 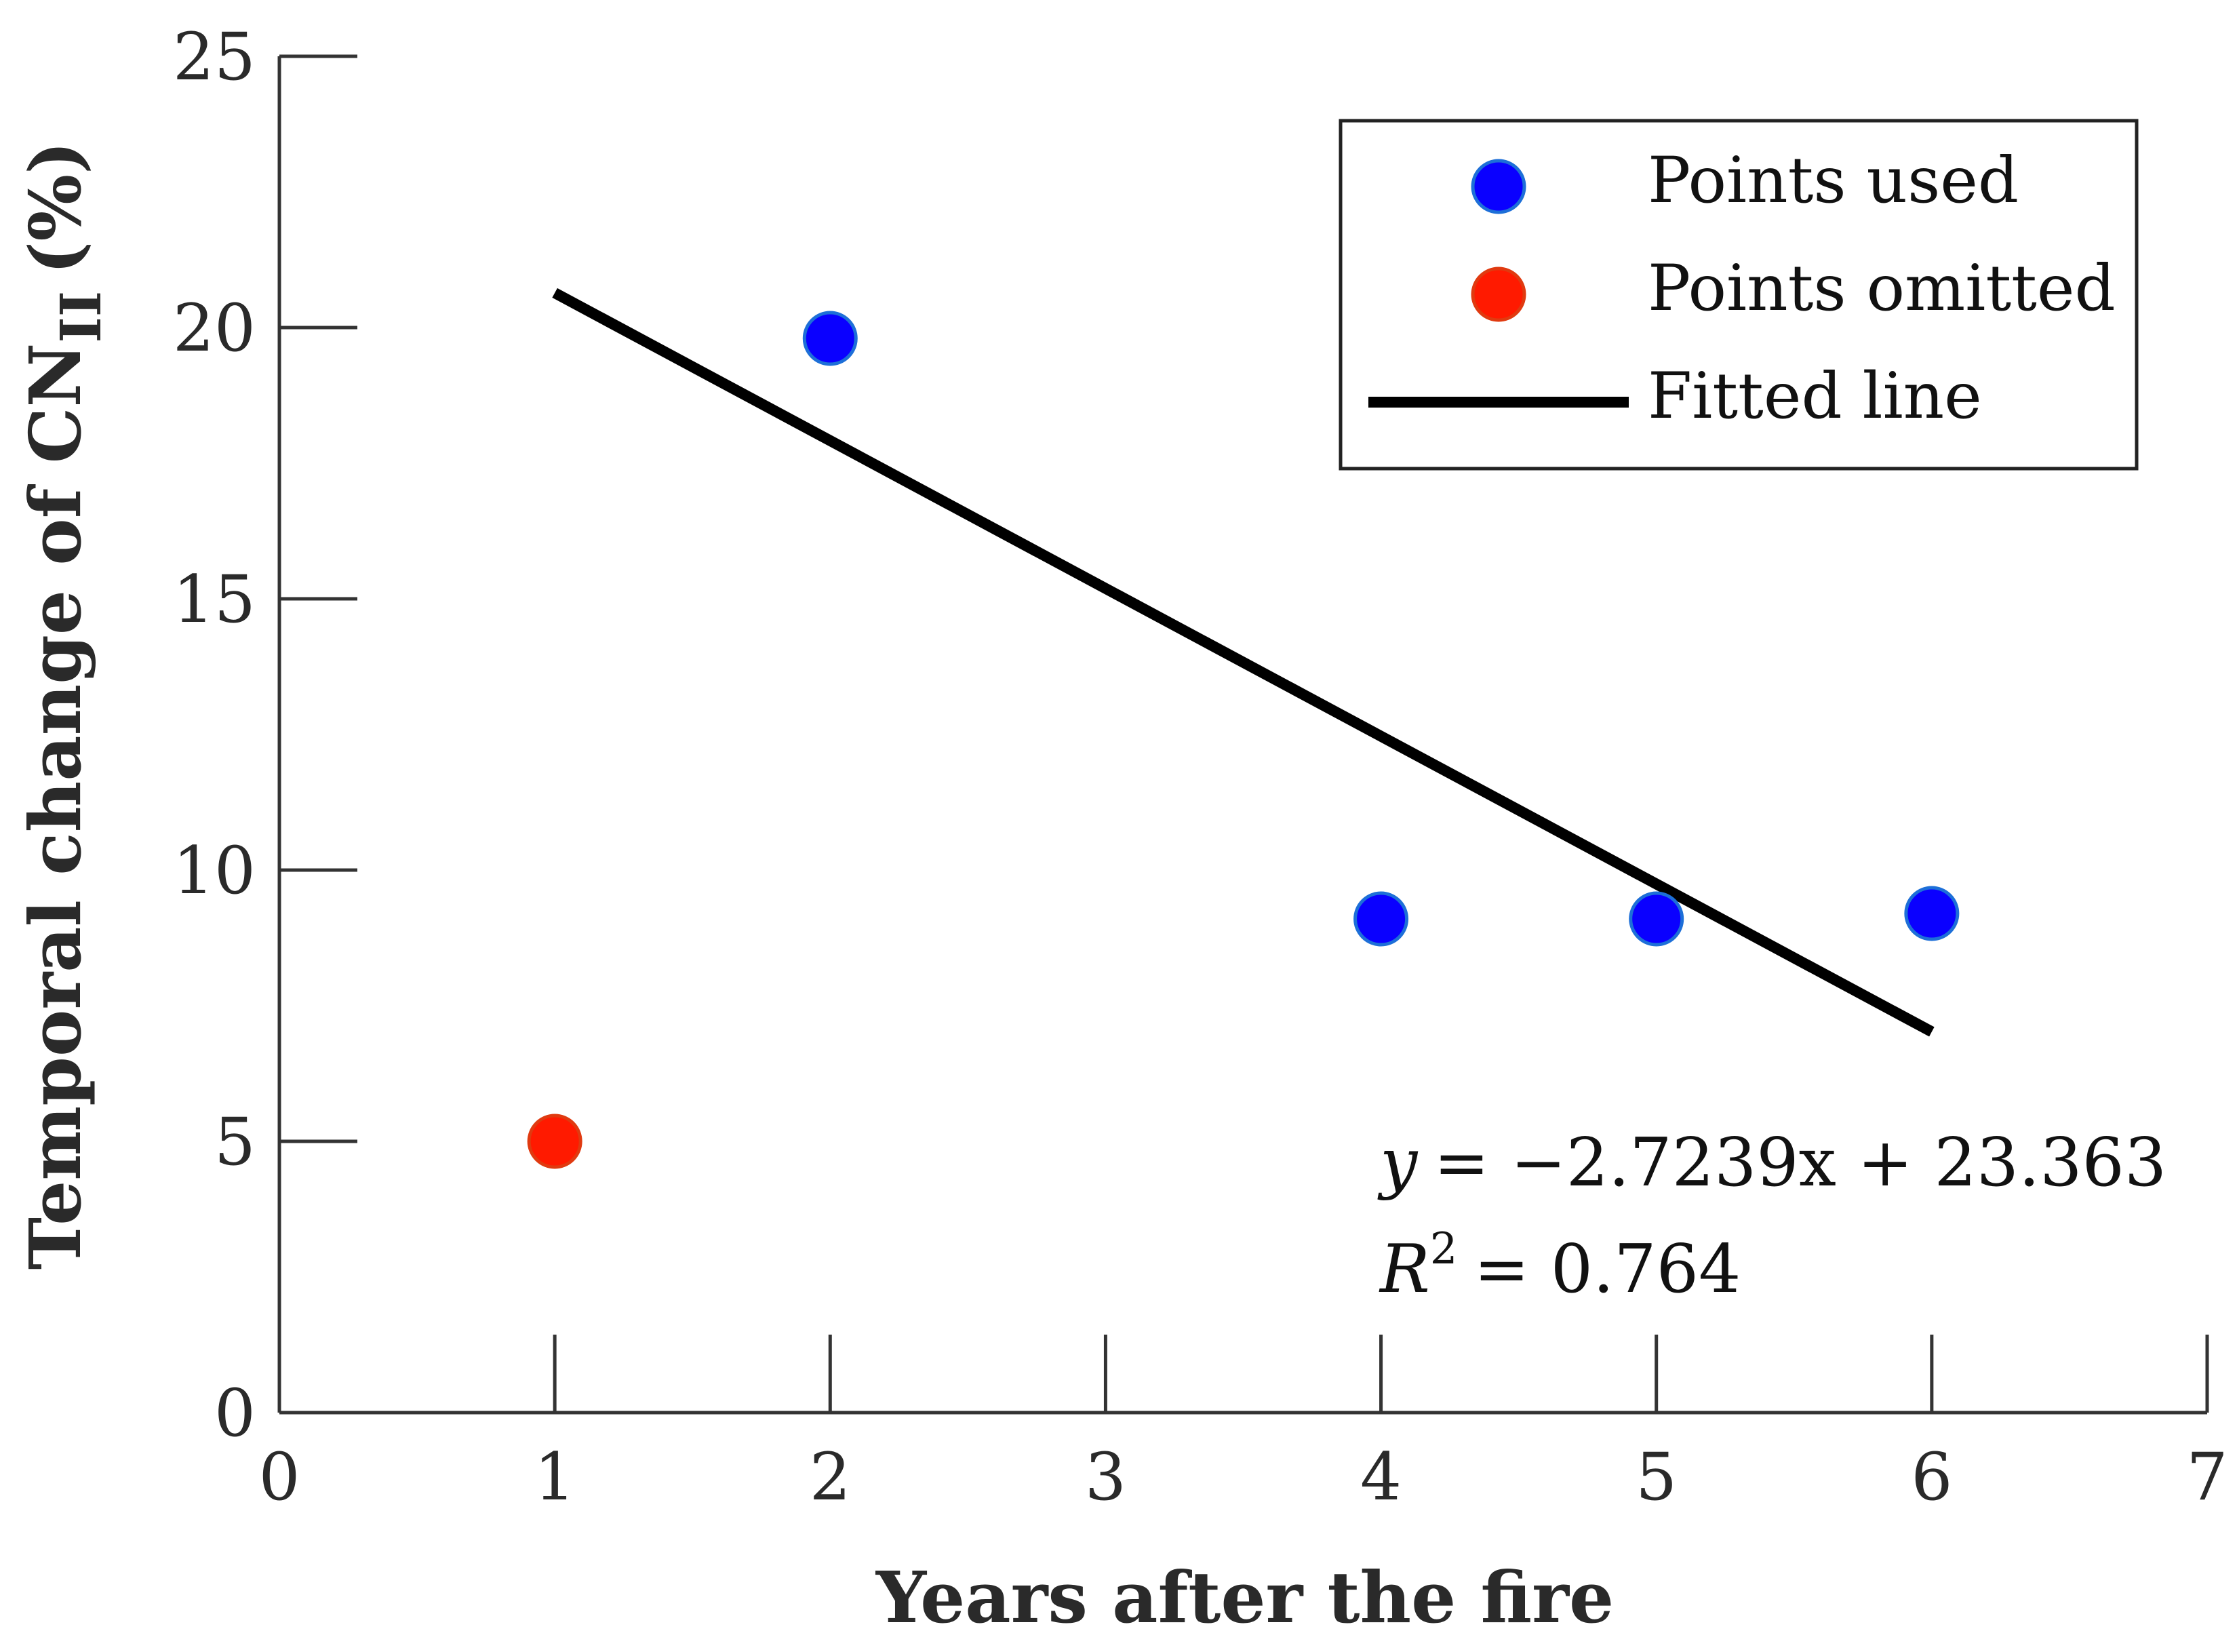 I want to click on x-tick-label: 7, so click(x=2207, y=1477).